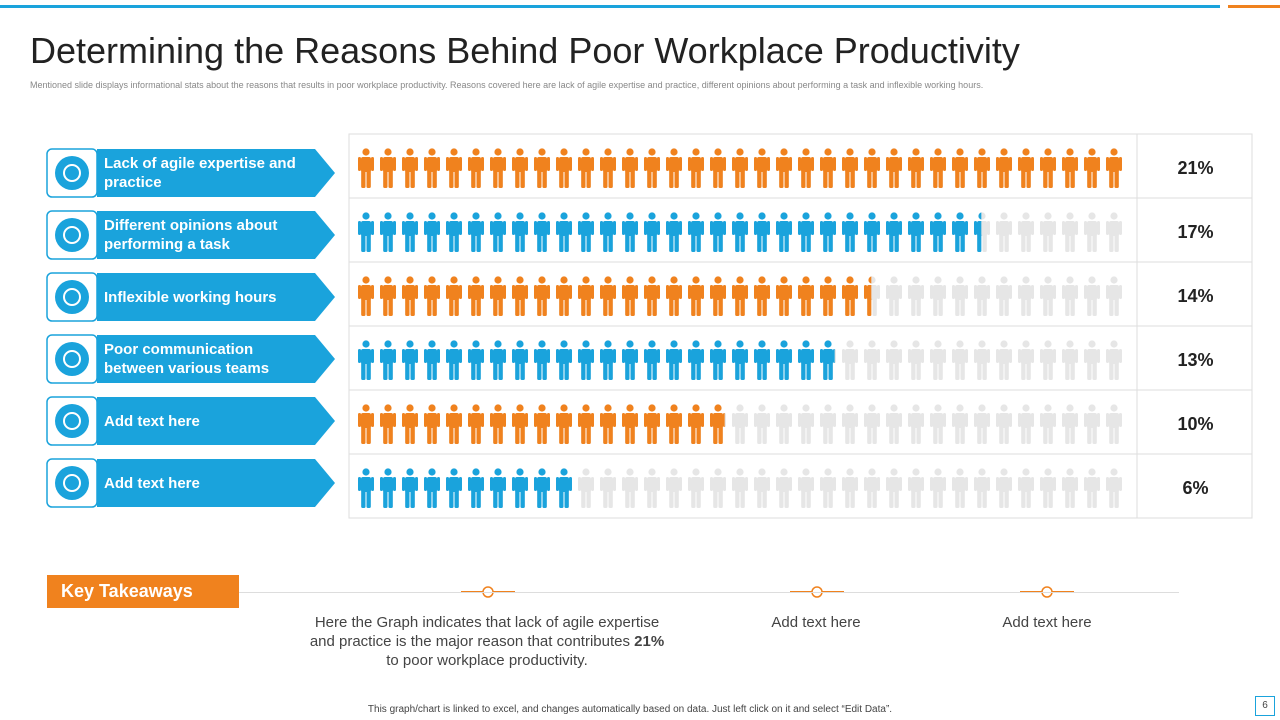  I want to click on takeaway-highlight: 21%, so click(649, 641).